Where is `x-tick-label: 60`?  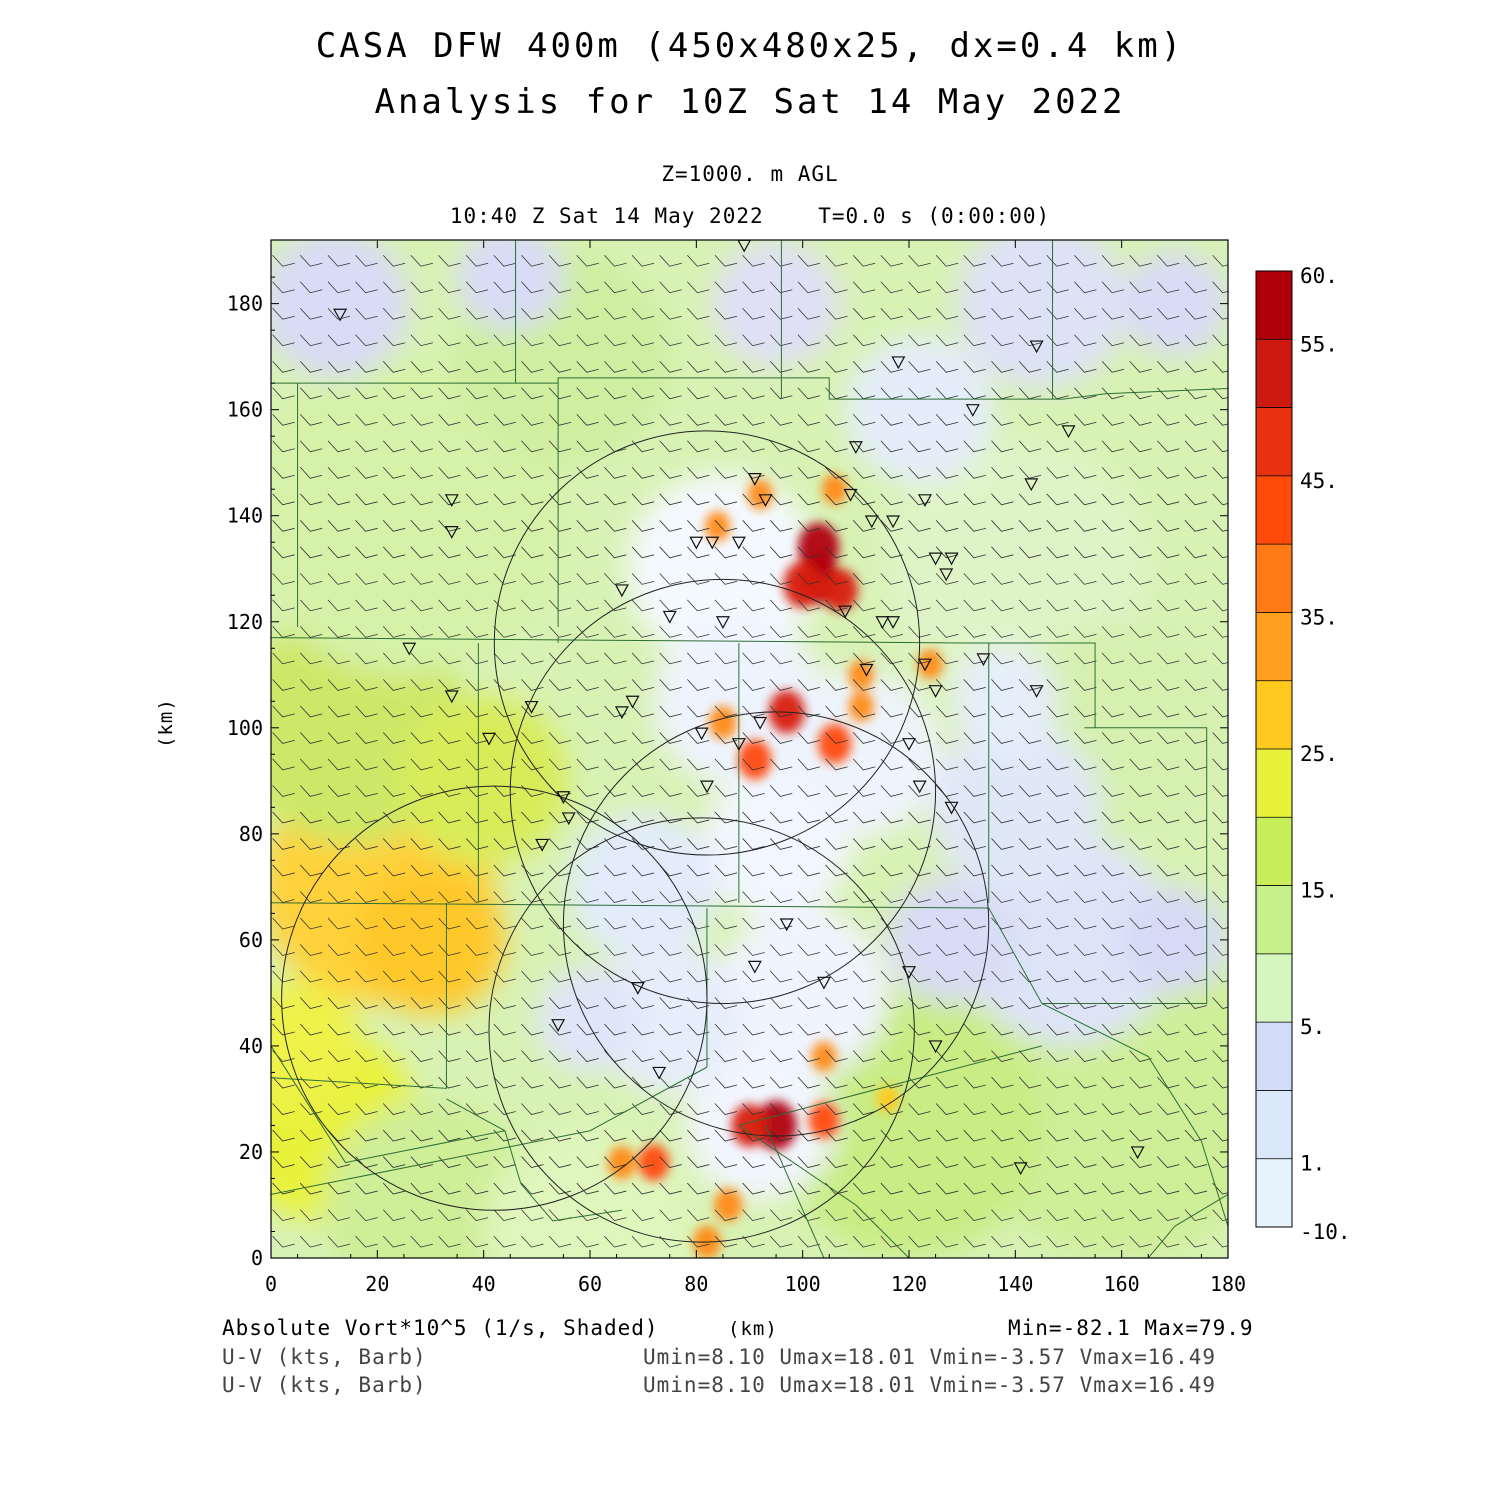
x-tick-label: 60 is located at coordinates (590, 1284).